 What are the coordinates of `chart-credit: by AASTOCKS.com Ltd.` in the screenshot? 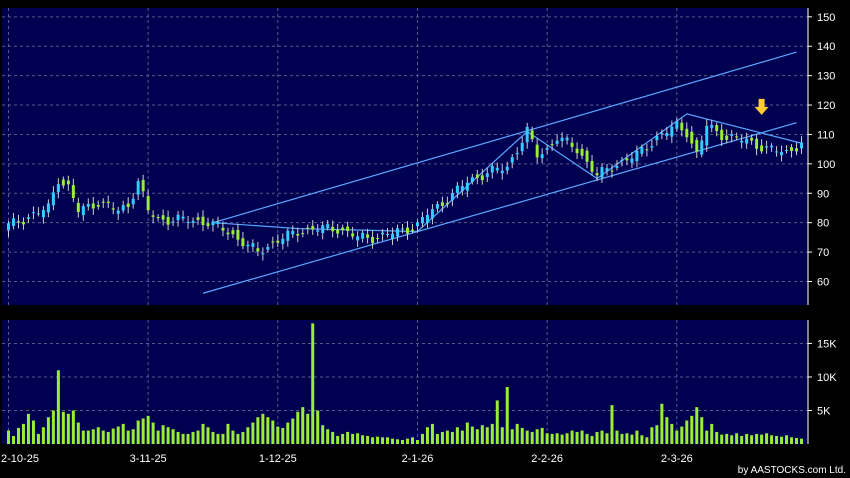 It's located at (791, 470).